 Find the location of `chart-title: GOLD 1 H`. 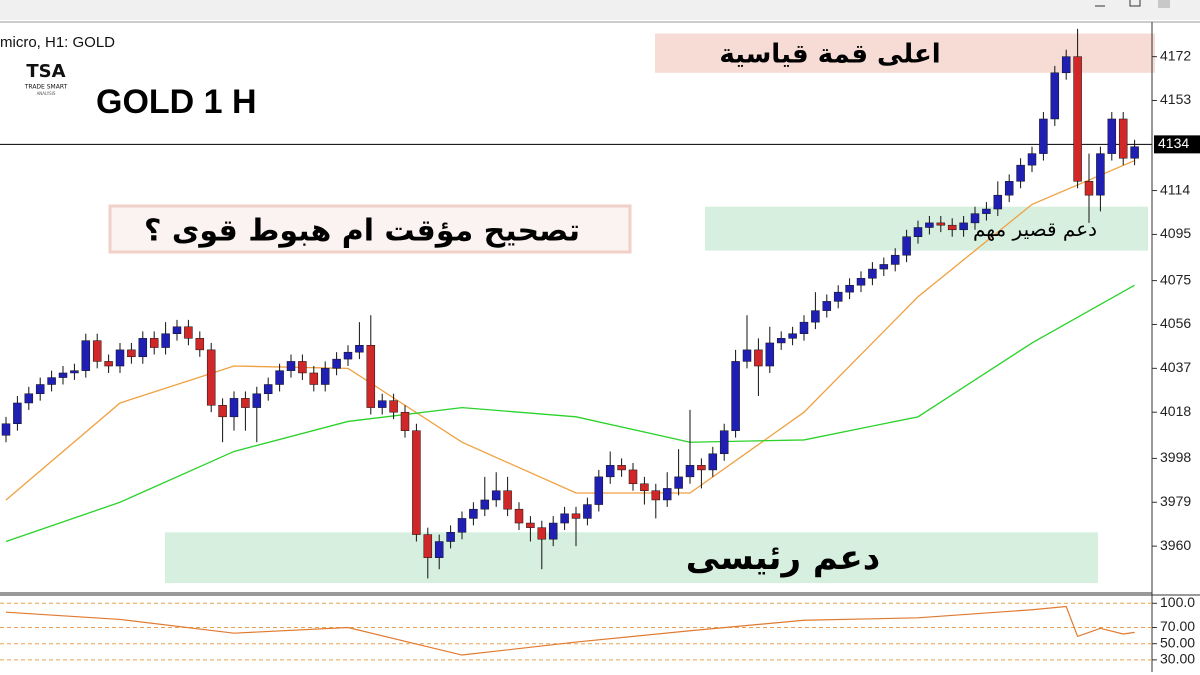

chart-title: GOLD 1 H is located at coordinates (176, 102).